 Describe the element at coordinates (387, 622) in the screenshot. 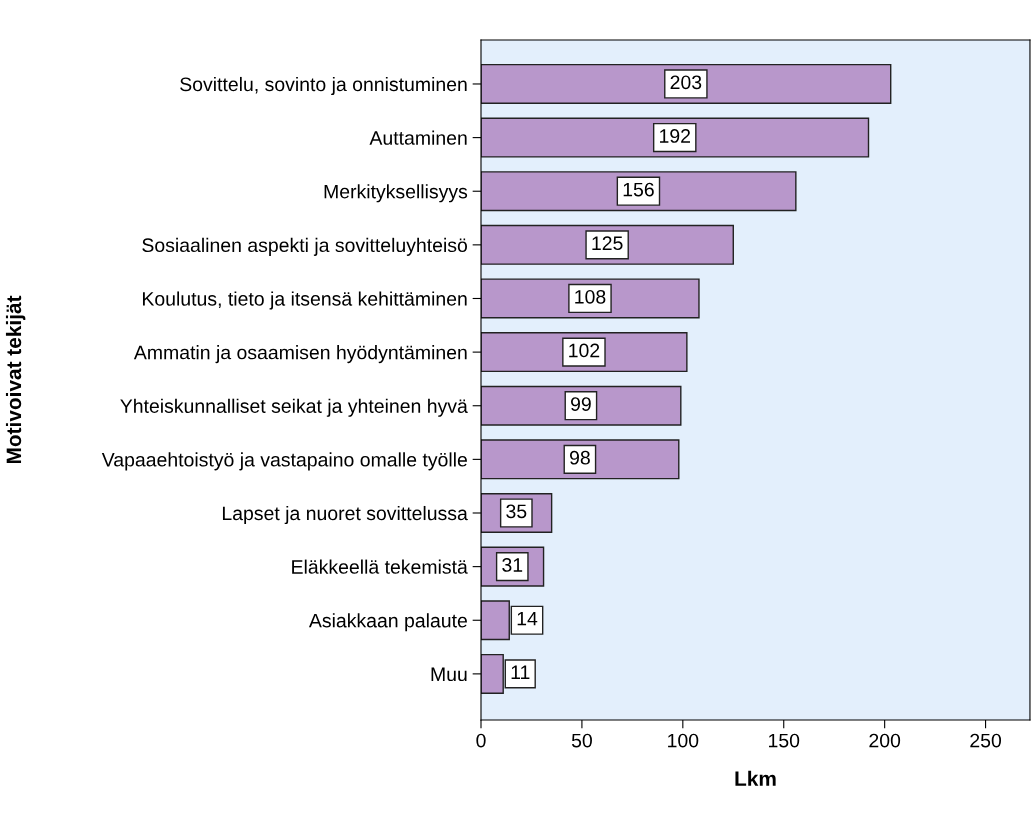

I see `y-tick-label: Asiakkaan palaute` at that location.